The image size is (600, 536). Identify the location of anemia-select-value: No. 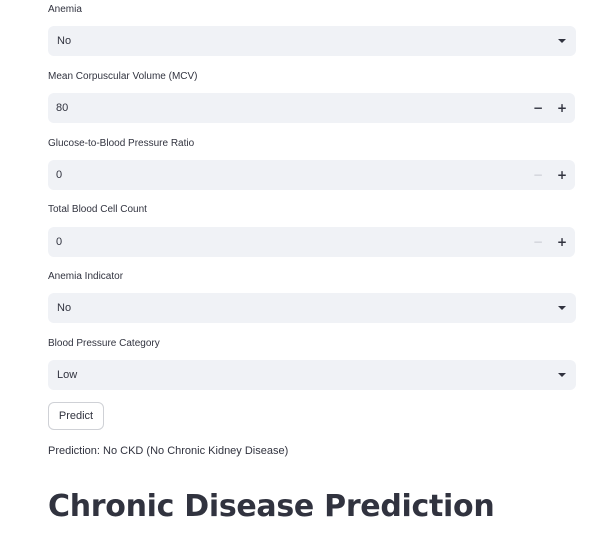
(64, 41).